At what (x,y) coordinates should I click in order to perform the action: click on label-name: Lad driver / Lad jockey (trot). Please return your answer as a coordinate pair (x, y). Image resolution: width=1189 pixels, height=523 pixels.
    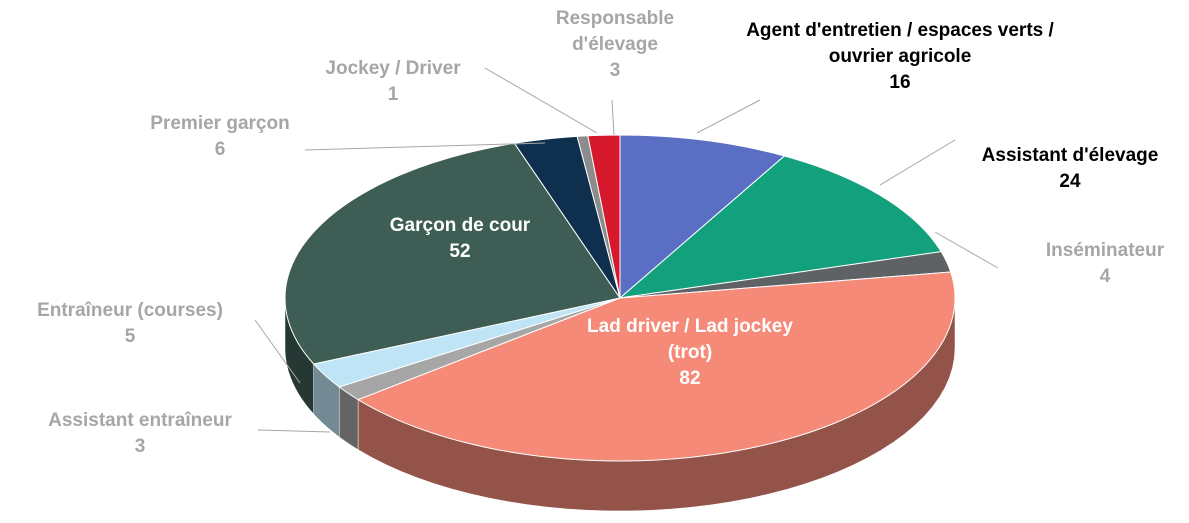
    Looking at the image, I should click on (690, 339).